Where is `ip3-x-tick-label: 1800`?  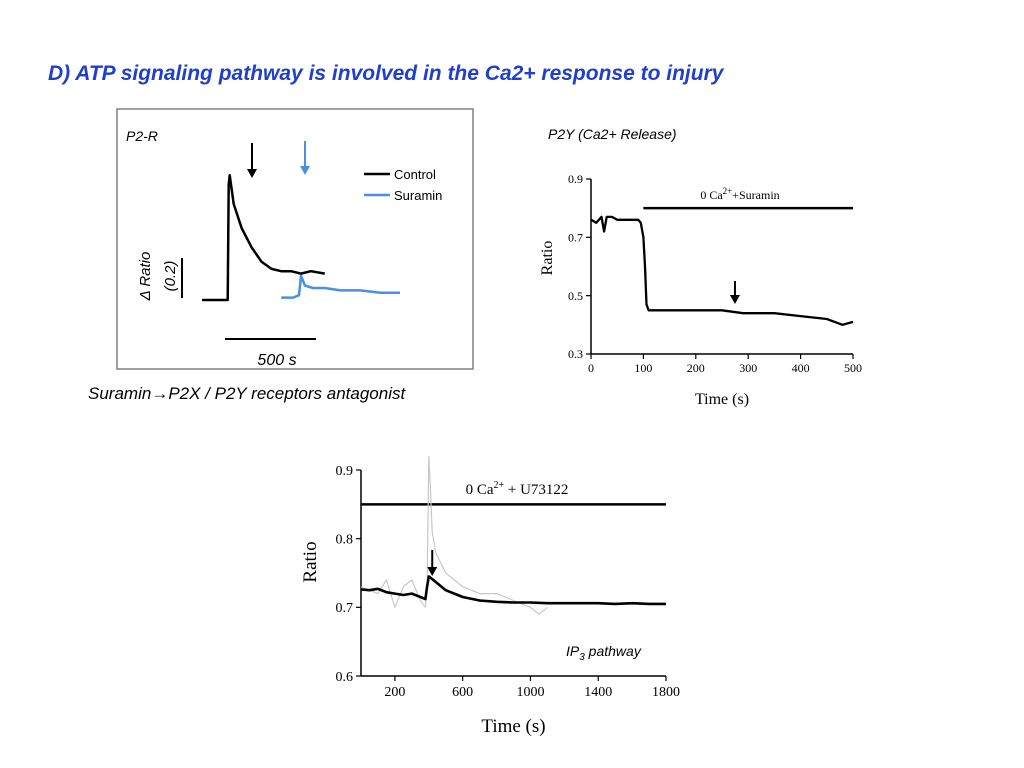 ip3-x-tick-label: 1800 is located at coordinates (666, 692).